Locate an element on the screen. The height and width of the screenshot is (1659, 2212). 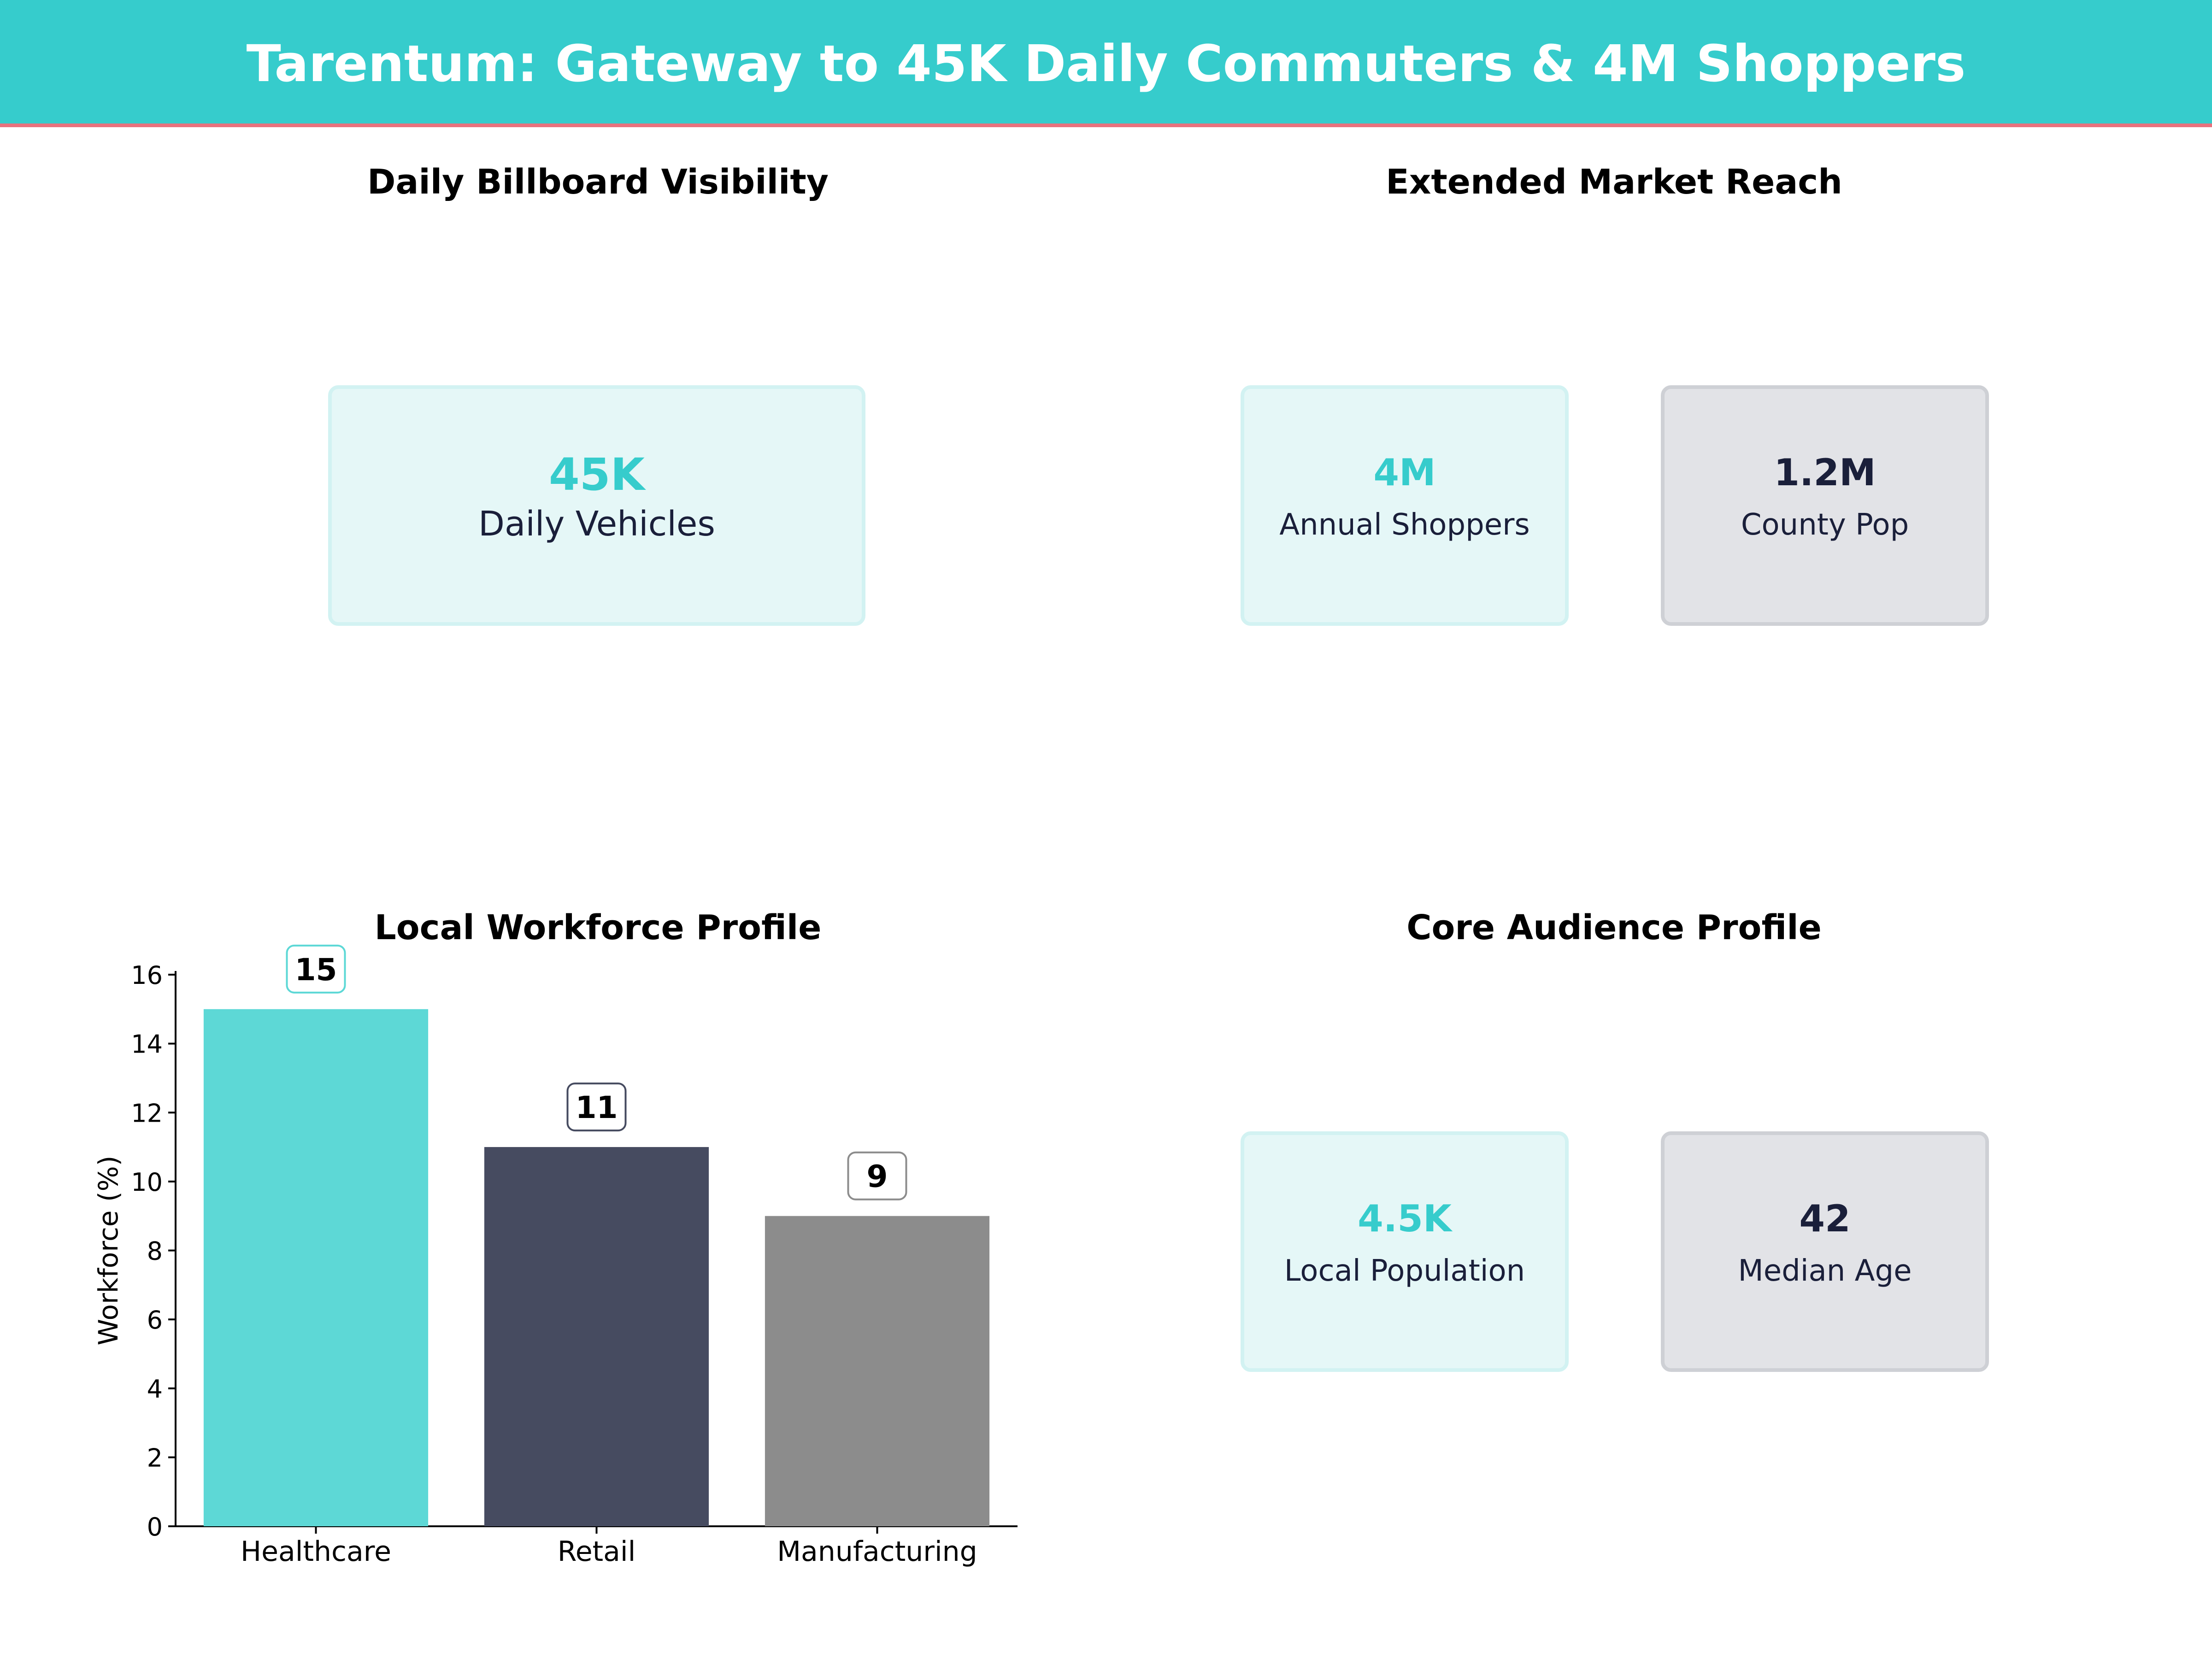
daily-vehicles-card: 45K Daily Vehicles is located at coordinates (596, 505).